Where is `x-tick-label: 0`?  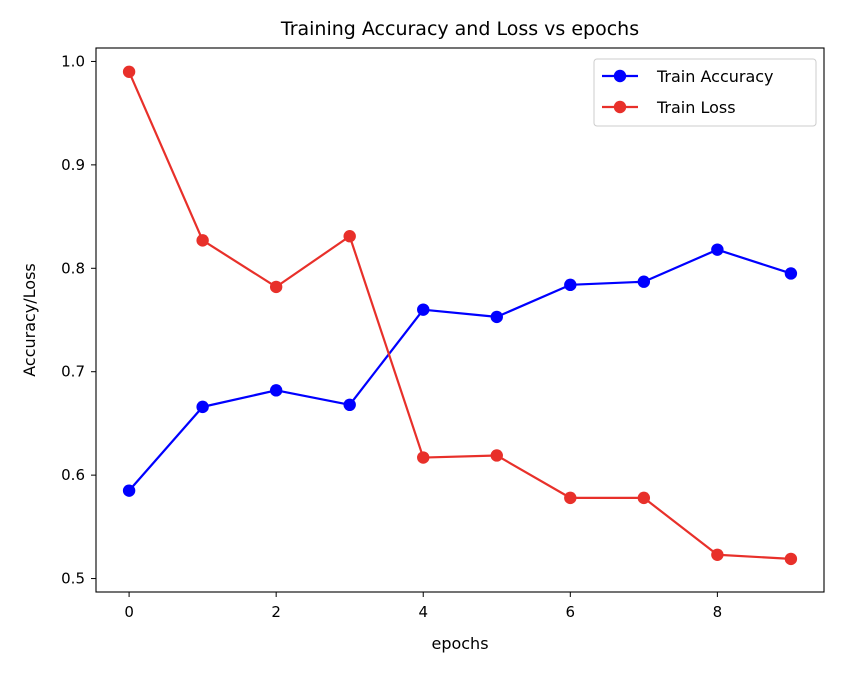
x-tick-label: 0 is located at coordinates (129, 612).